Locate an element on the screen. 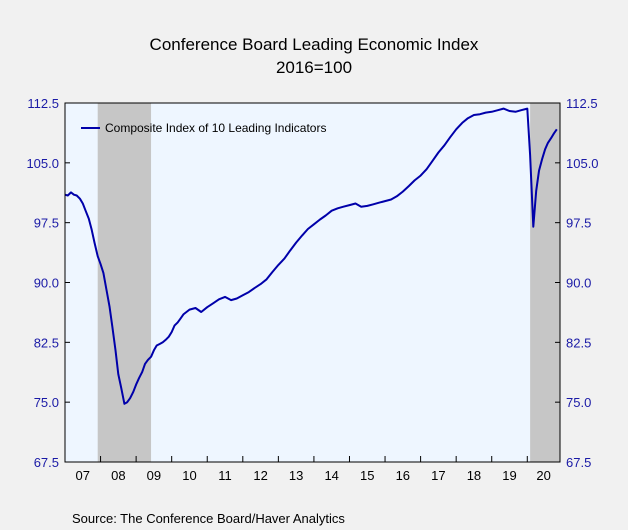 This screenshot has height=530, width=628. y-tick-label-right: 75.0 is located at coordinates (578, 402).